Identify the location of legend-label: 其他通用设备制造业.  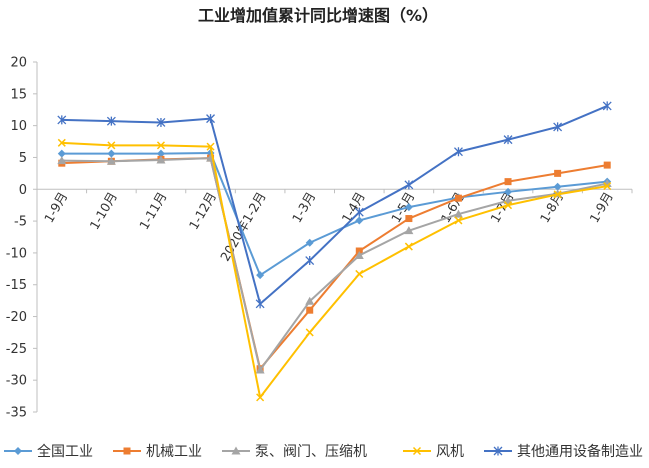
(580, 451).